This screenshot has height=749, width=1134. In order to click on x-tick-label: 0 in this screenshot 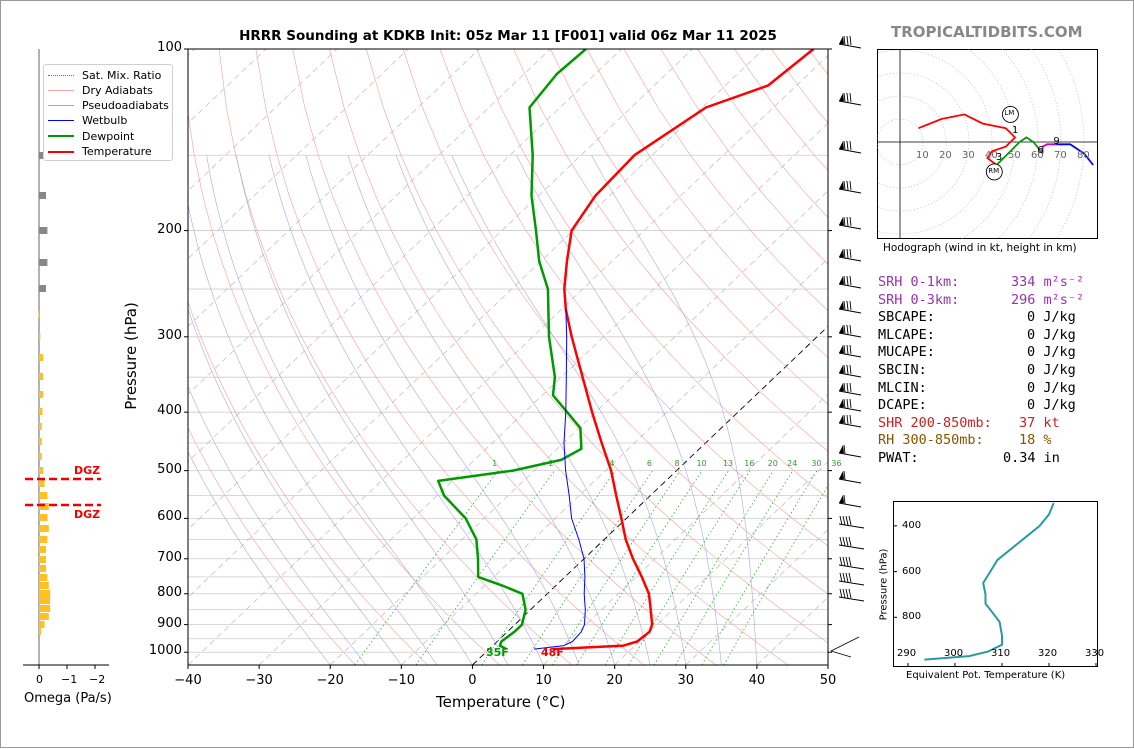, I will do `click(472, 680)`.